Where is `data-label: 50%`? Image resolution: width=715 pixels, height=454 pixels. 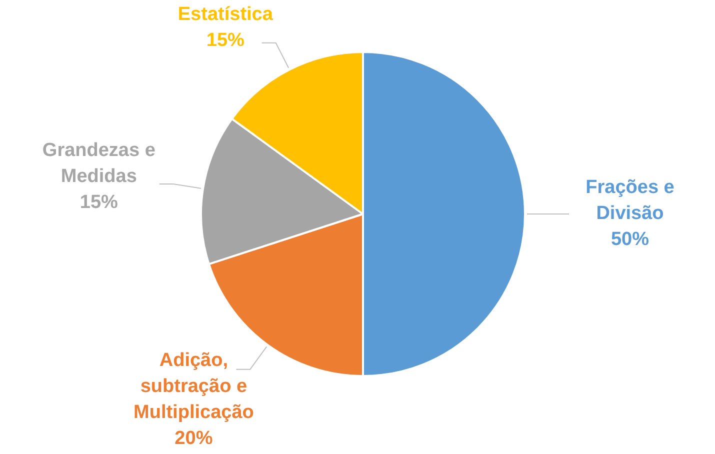 data-label: 50% is located at coordinates (630, 239).